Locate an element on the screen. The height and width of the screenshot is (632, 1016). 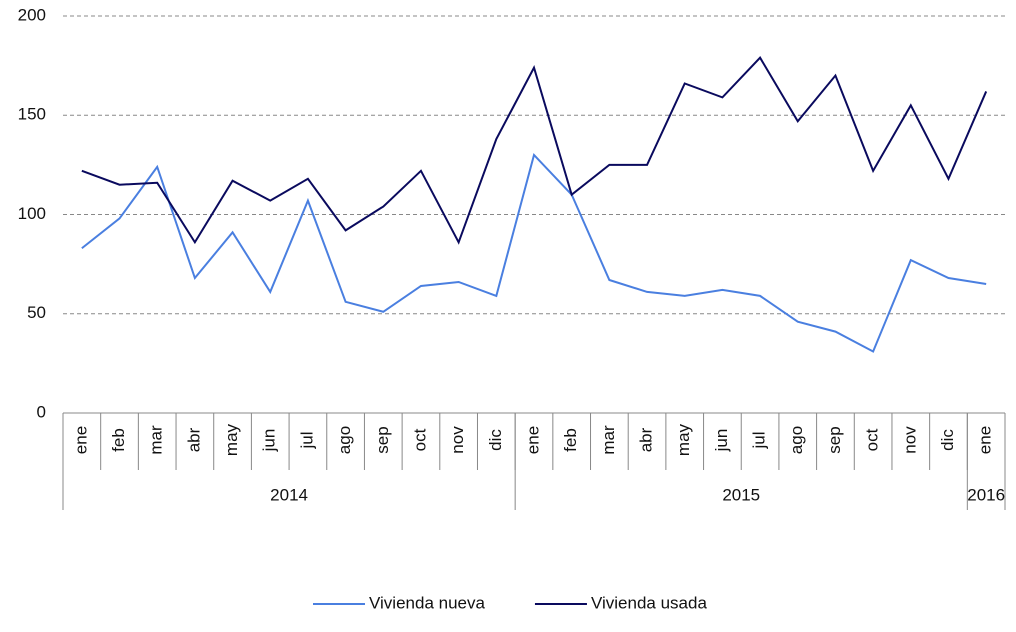
y-tick-label: 150 is located at coordinates (32, 114).